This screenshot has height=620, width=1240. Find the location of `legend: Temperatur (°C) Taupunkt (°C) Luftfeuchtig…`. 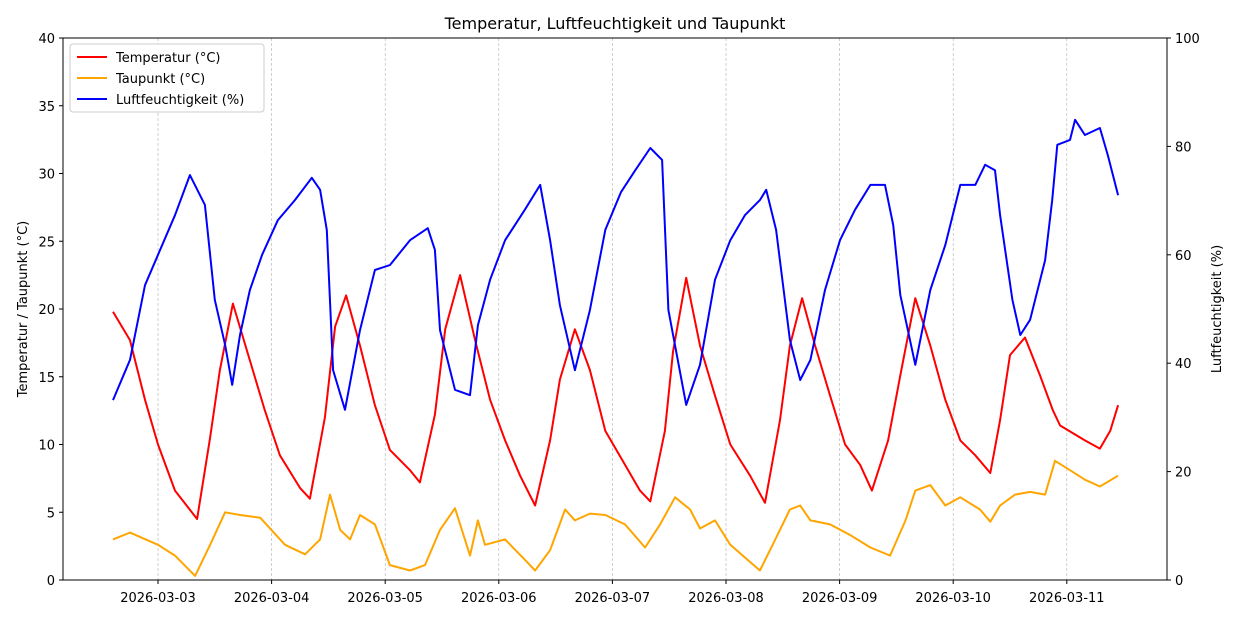

legend: Temperatur (°C) Taupunkt (°C) Luftfeuchtig… is located at coordinates (167, 78).